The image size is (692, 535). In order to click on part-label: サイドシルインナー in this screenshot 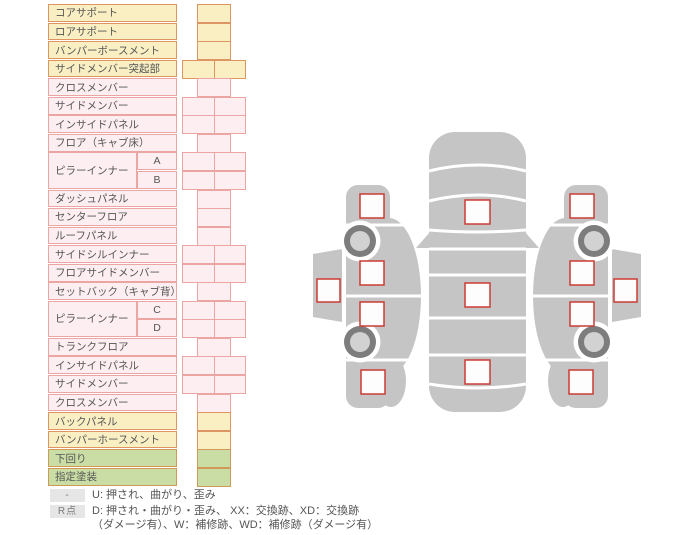, I will do `click(112, 254)`.